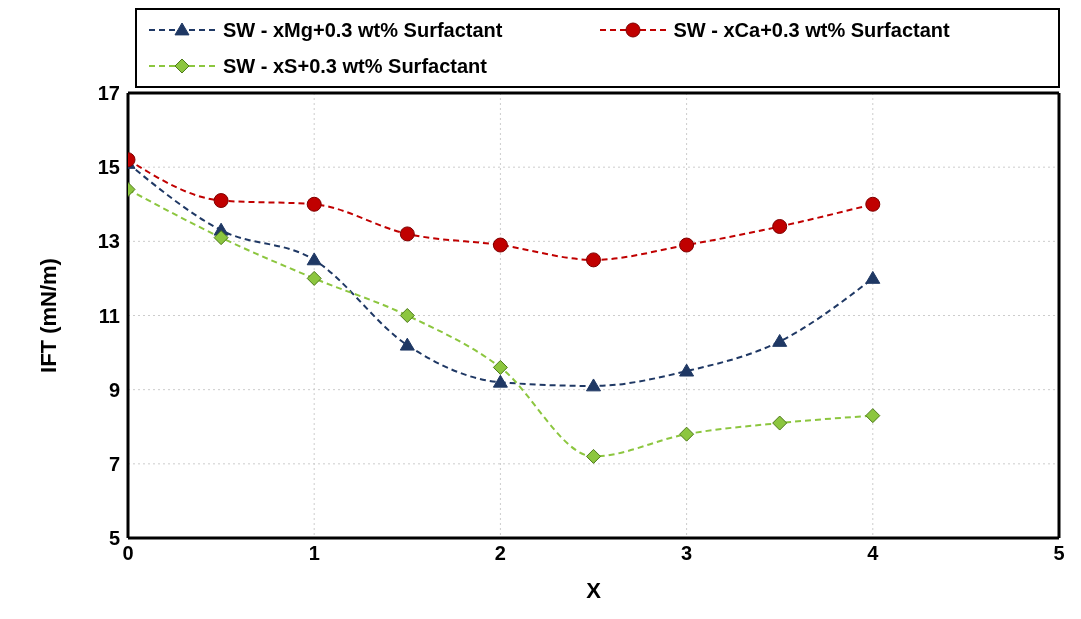 This screenshot has width=1081, height=619. What do you see at coordinates (687, 553) in the screenshot?
I see `x-tick-label: 3` at bounding box center [687, 553].